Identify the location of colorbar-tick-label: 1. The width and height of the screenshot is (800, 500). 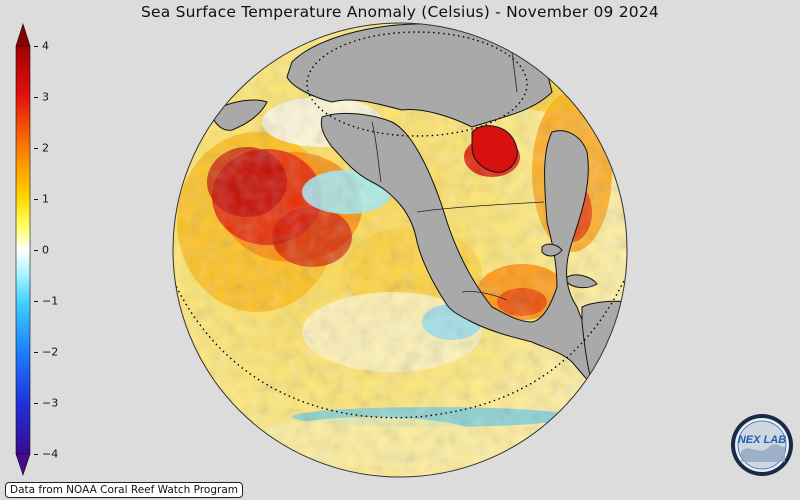
(45, 199).